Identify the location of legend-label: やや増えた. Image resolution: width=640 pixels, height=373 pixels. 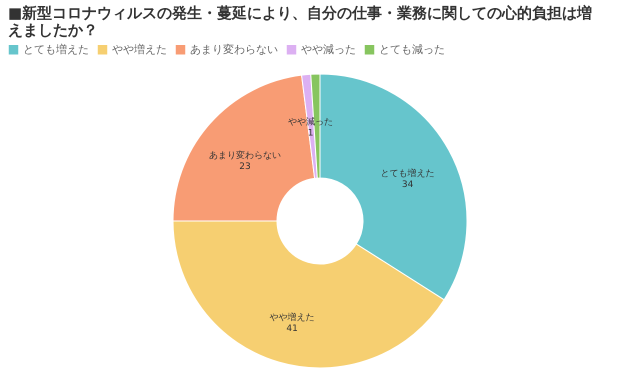
(139, 49).